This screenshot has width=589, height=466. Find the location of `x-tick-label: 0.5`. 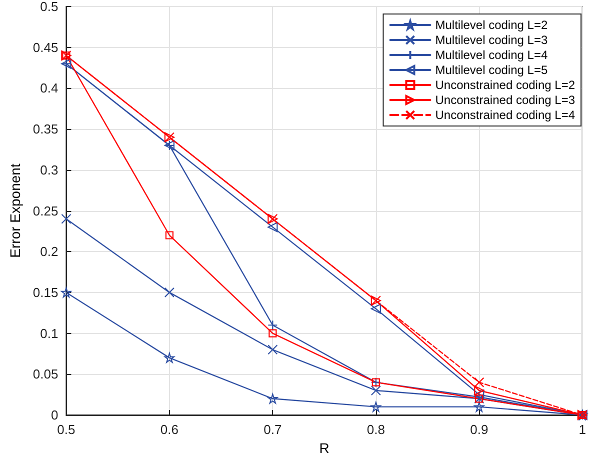

x-tick-label: 0.5 is located at coordinates (66, 429).